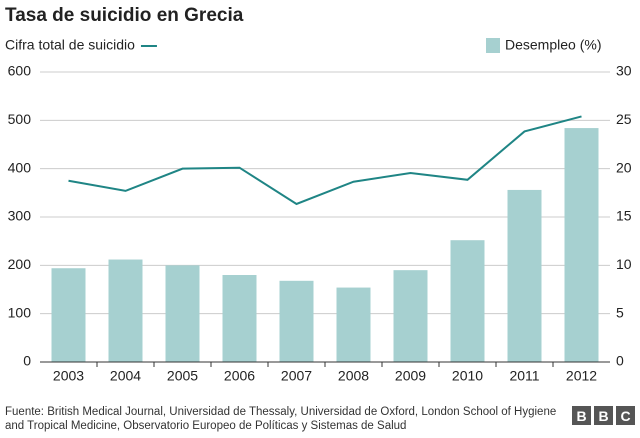  Describe the element at coordinates (20, 119) in the screenshot. I see `y-tick-label: 500` at that location.